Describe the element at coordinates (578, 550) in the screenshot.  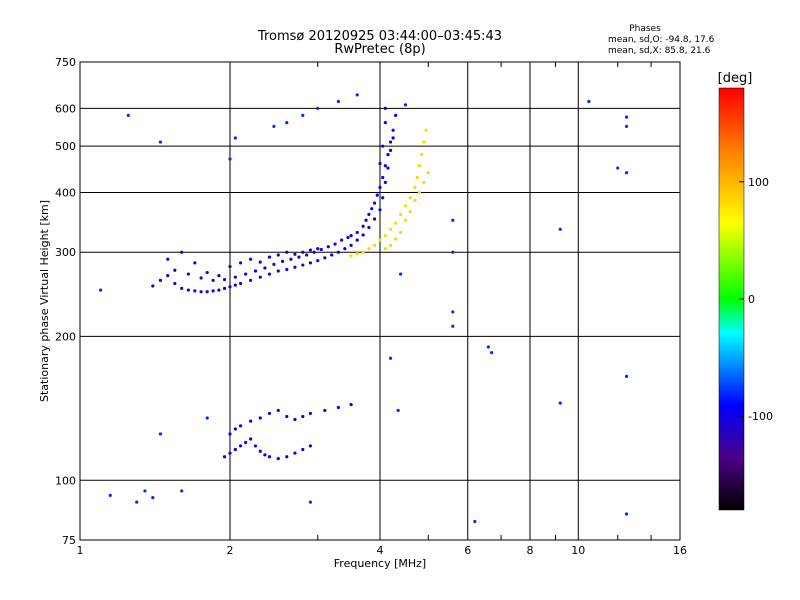
I see `x-tick-label: 10` at that location.